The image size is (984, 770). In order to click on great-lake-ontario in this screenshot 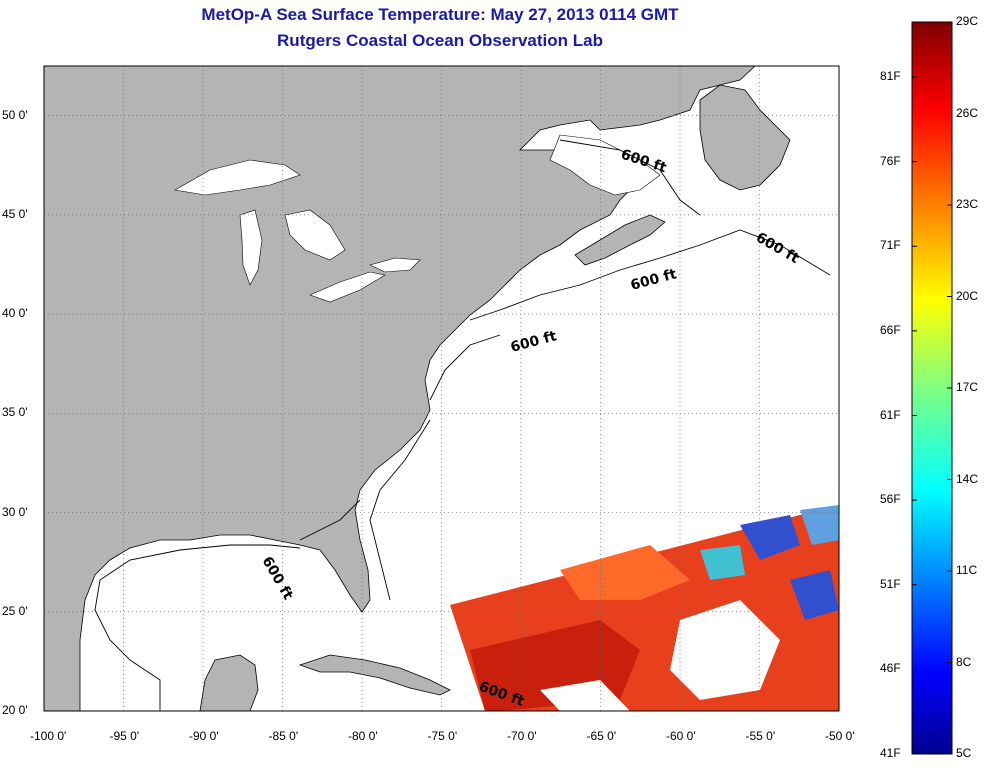, I will do `click(395, 265)`.